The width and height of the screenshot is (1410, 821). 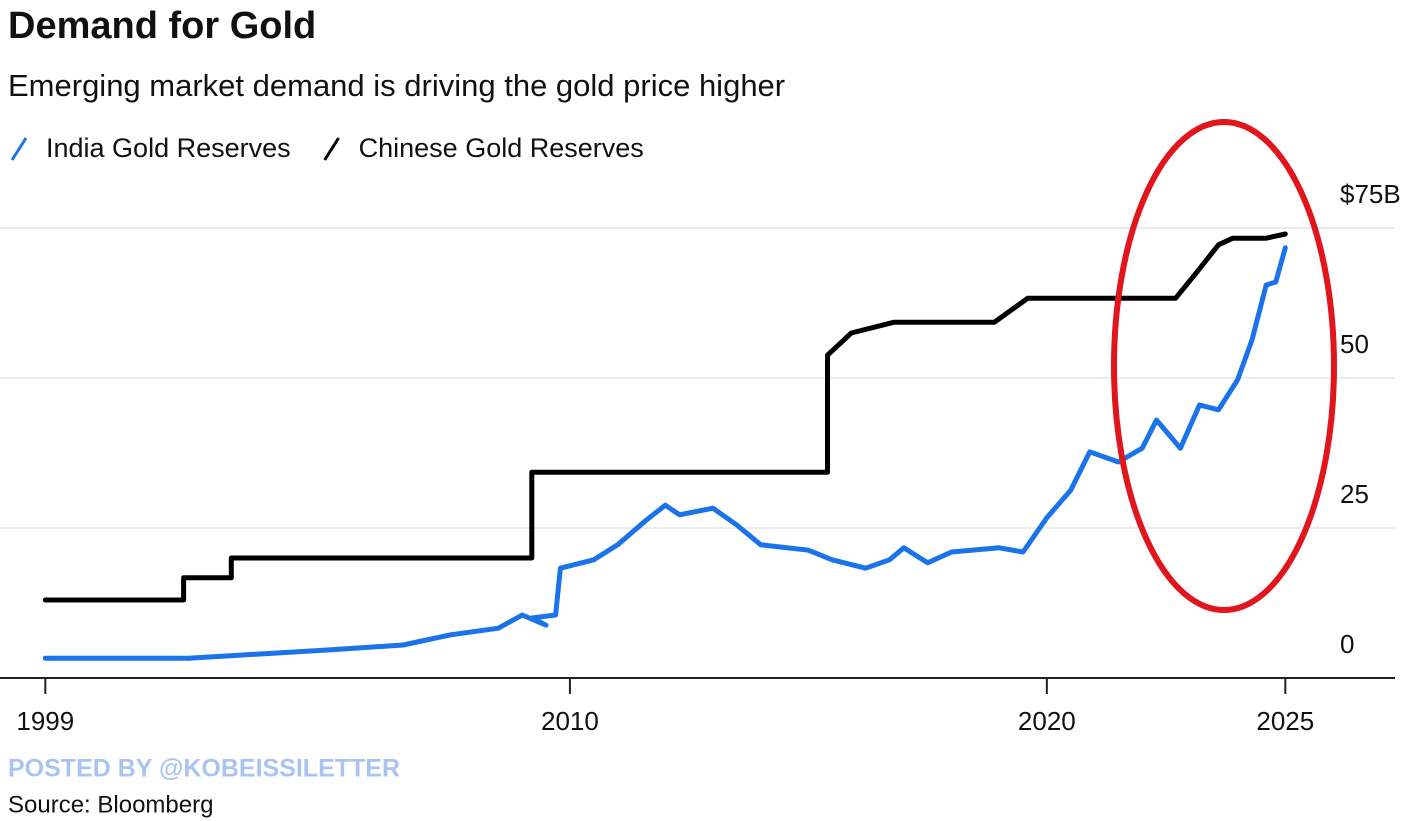 What do you see at coordinates (1047, 721) in the screenshot?
I see `x-tick-label: 2020` at bounding box center [1047, 721].